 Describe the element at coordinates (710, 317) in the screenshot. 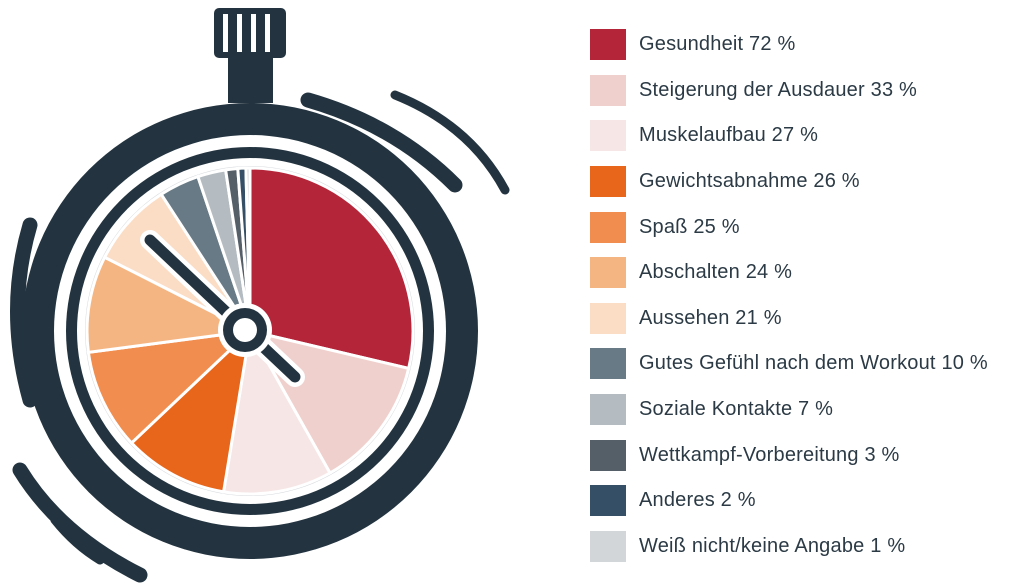

I see `legend-label: Aussehen 21 %` at that location.